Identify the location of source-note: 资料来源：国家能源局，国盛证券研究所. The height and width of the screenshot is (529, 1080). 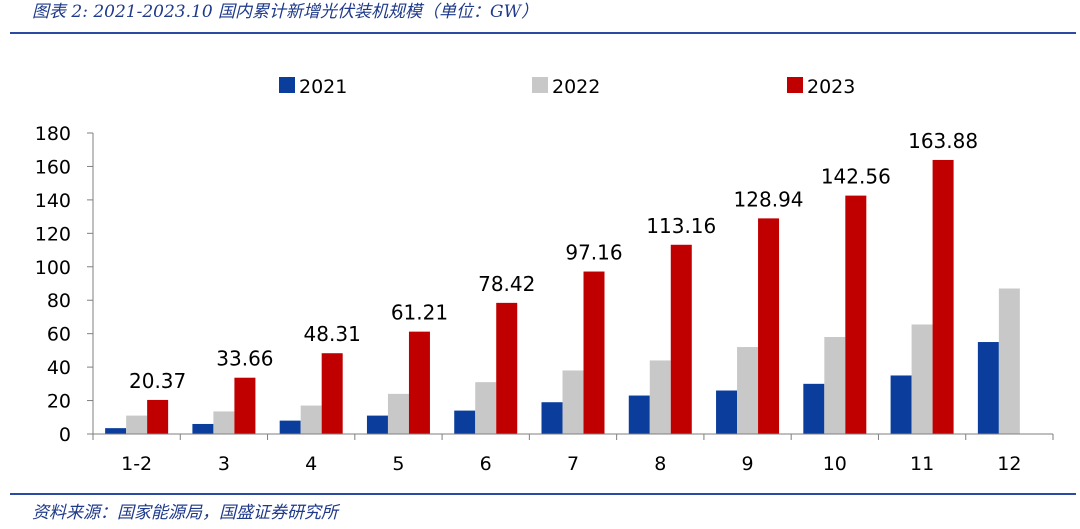
(185, 513).